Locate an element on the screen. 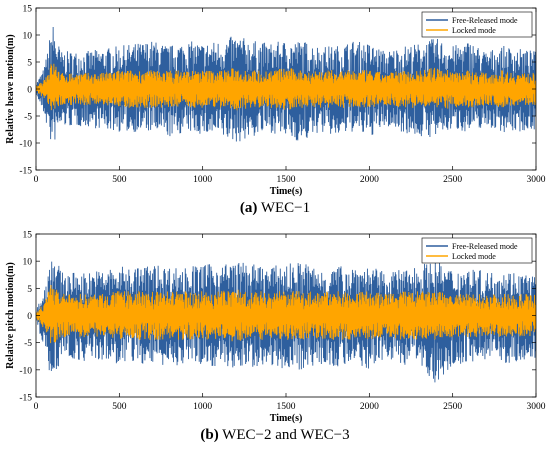  caption-a-text: WEC−1 is located at coordinates (284, 208).